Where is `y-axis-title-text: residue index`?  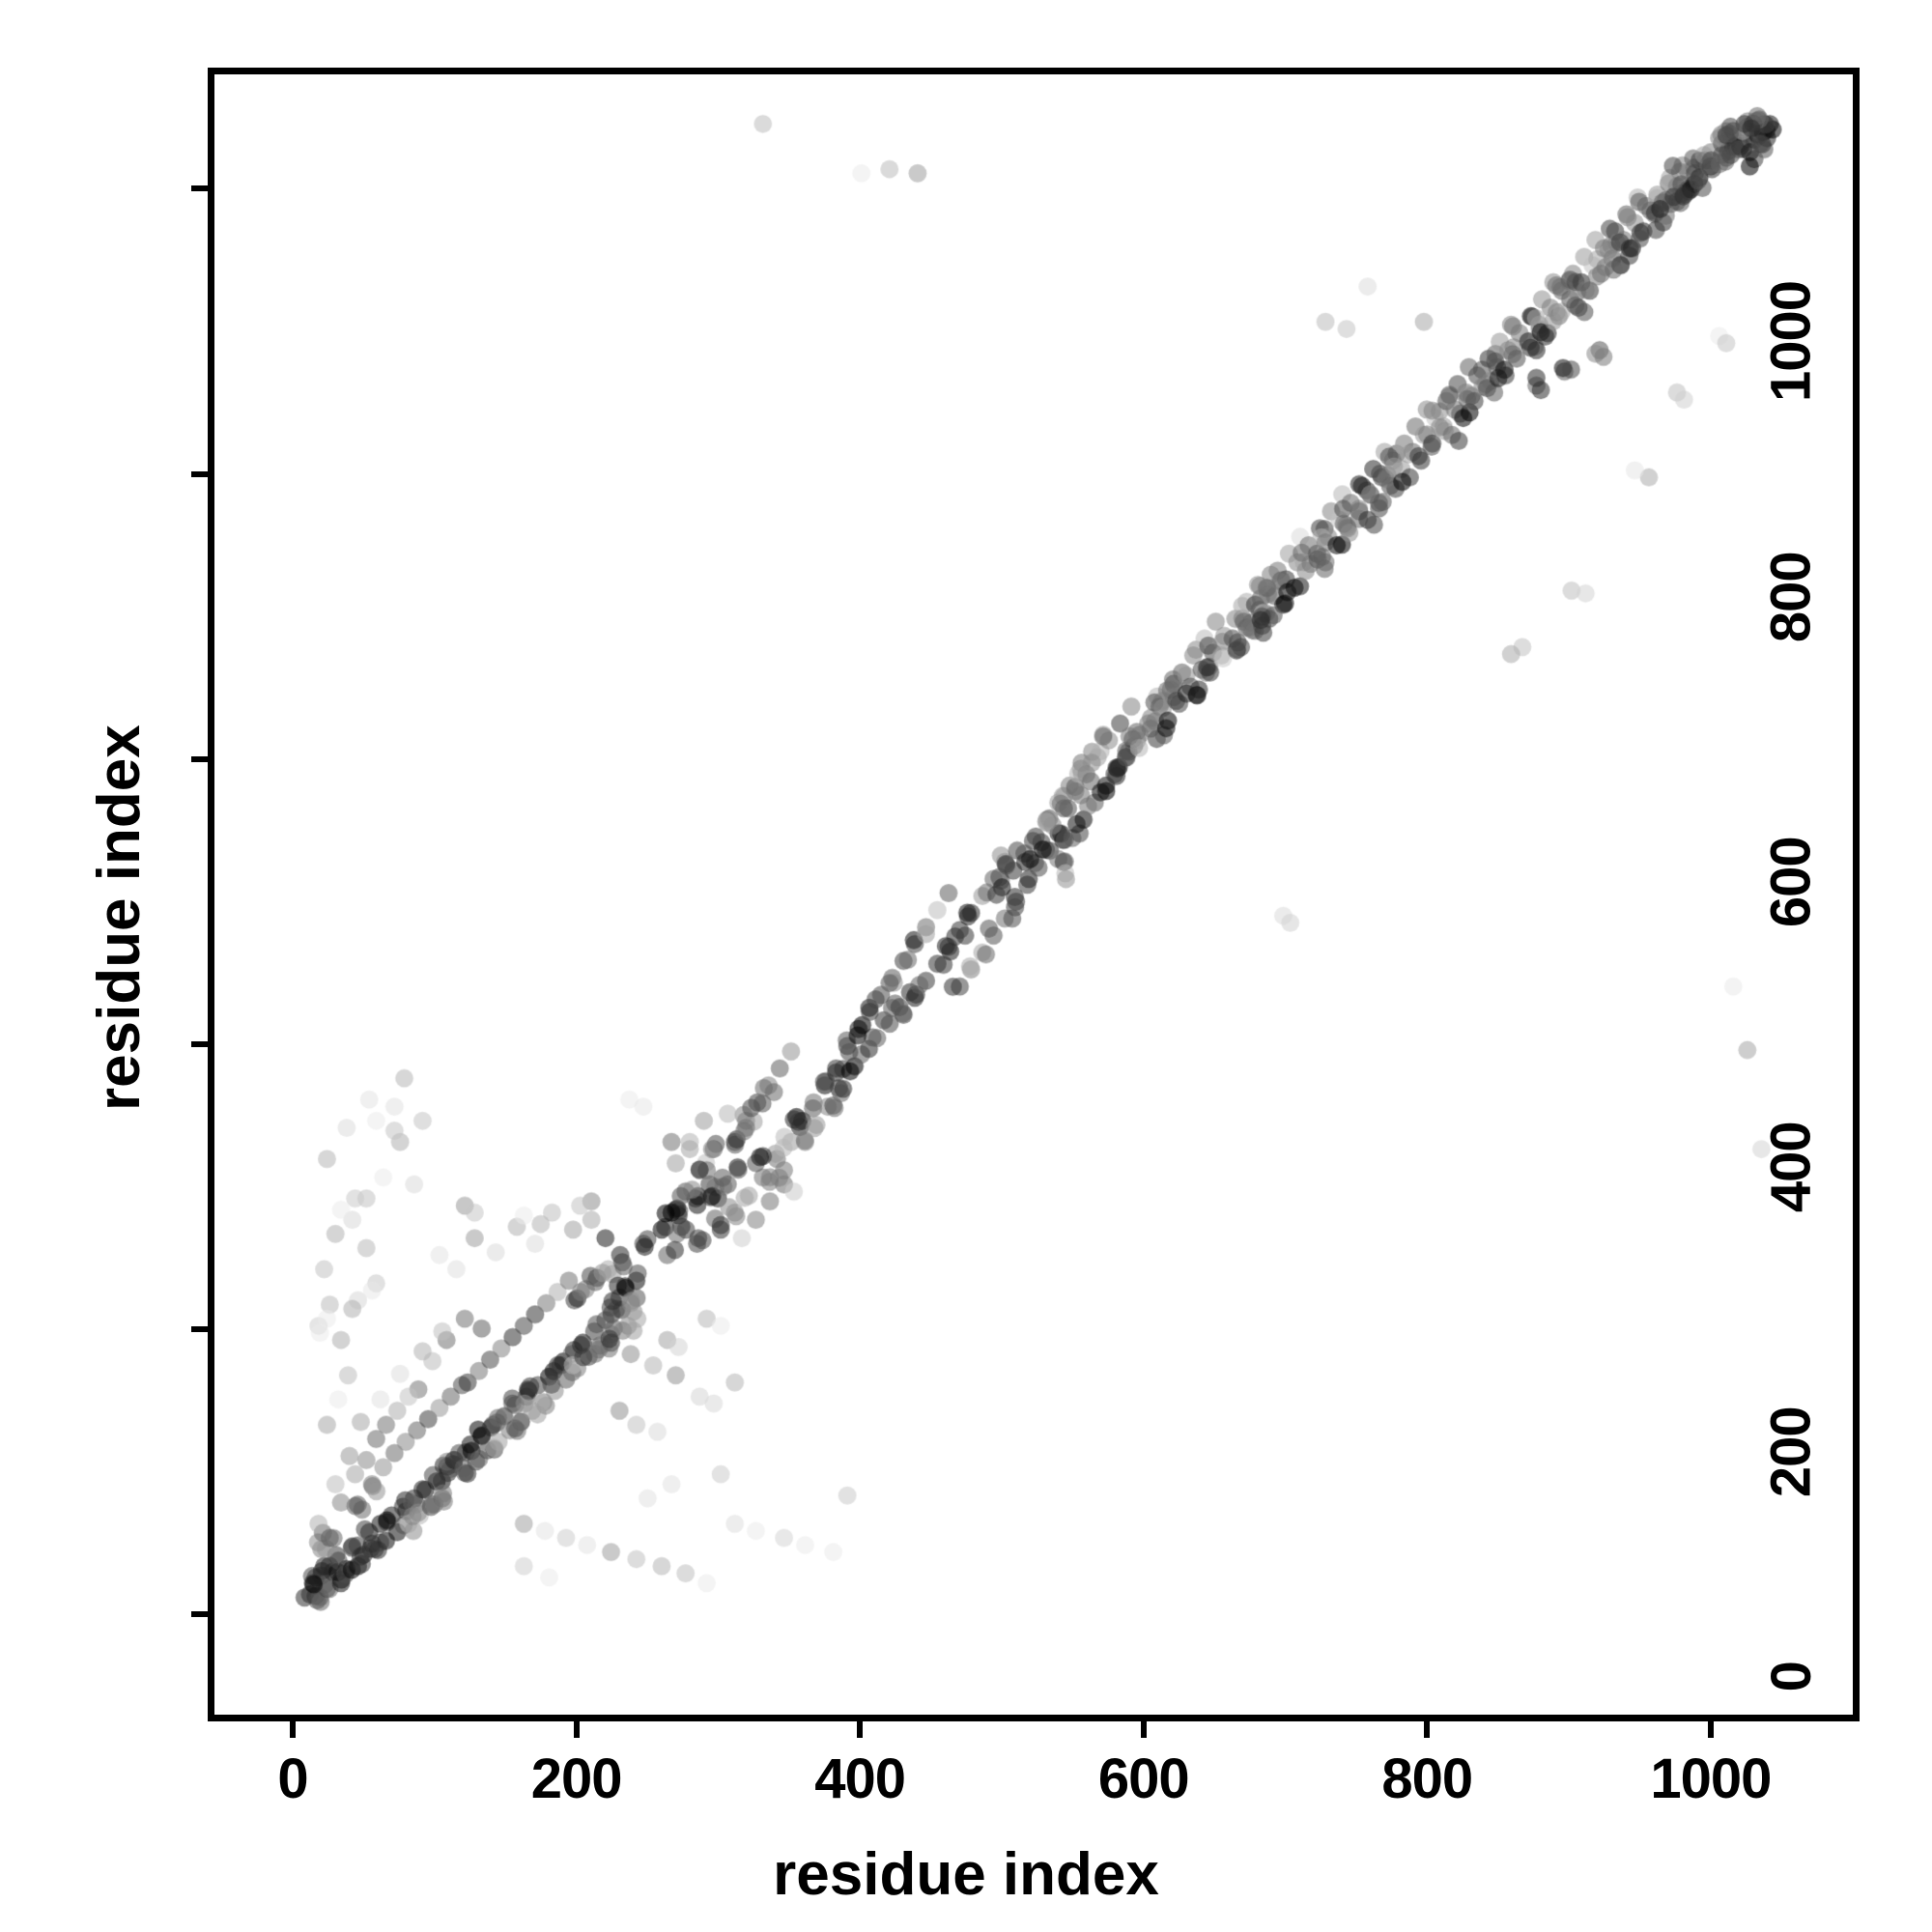 y-axis-title-text: residue index is located at coordinates (119, 917).